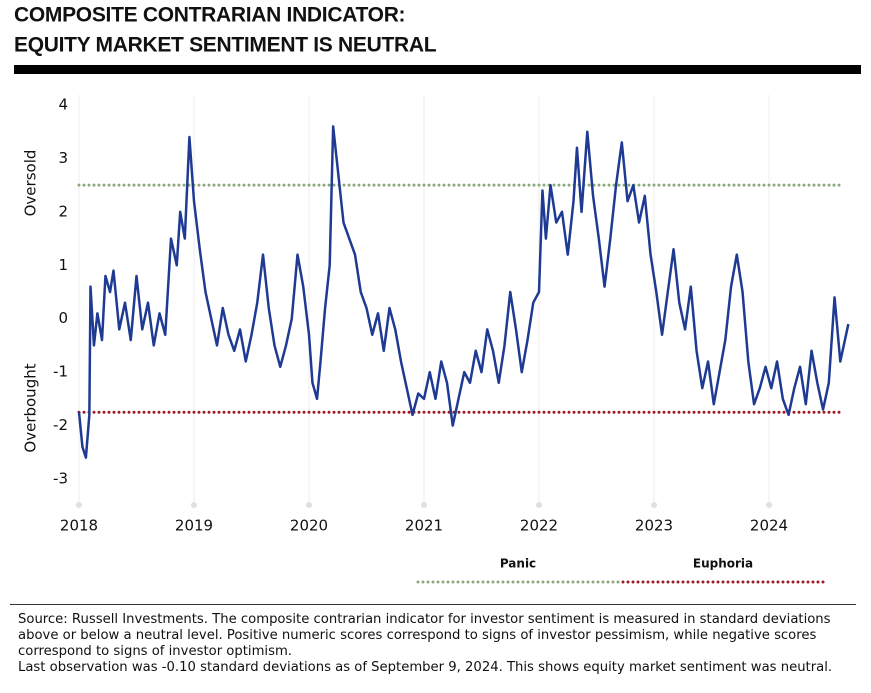  I want to click on y-tick-label: -2, so click(60, 425).